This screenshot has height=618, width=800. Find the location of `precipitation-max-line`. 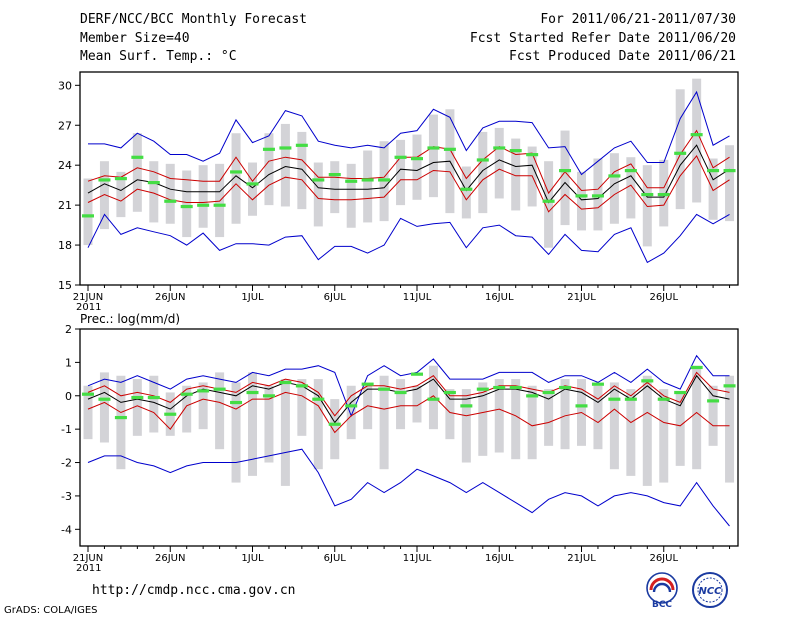

precipitation-max-line is located at coordinates (408, 386).